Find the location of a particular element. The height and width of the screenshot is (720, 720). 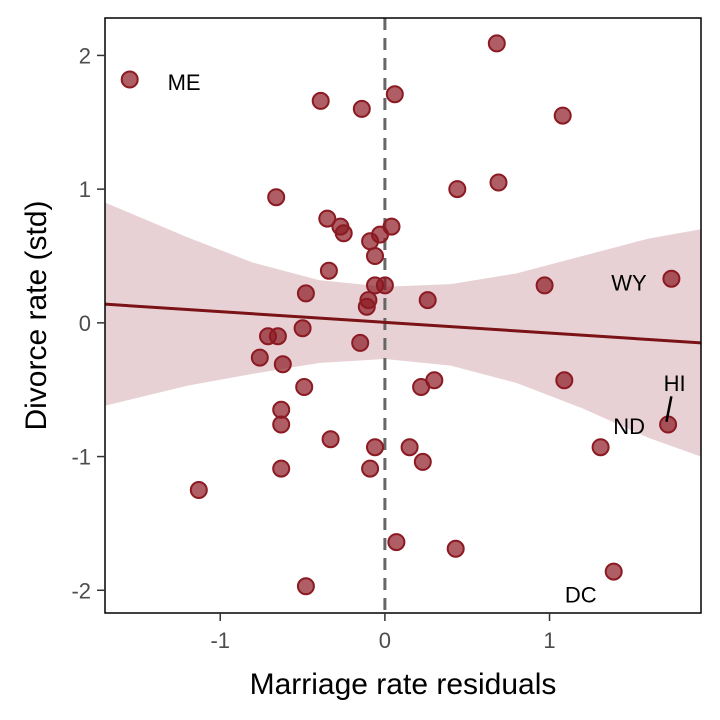

connector-layer is located at coordinates (669, 409).